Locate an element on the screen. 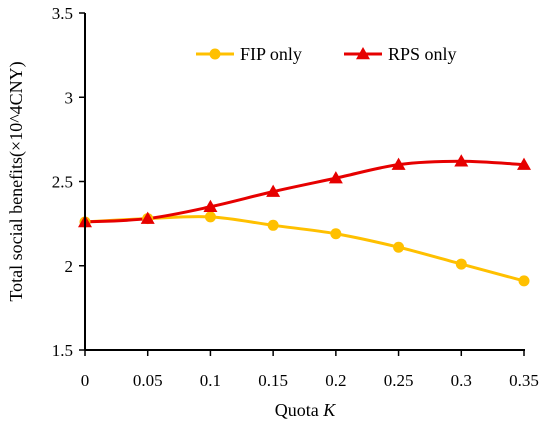  x-tick-label: 0.2 is located at coordinates (335, 380).